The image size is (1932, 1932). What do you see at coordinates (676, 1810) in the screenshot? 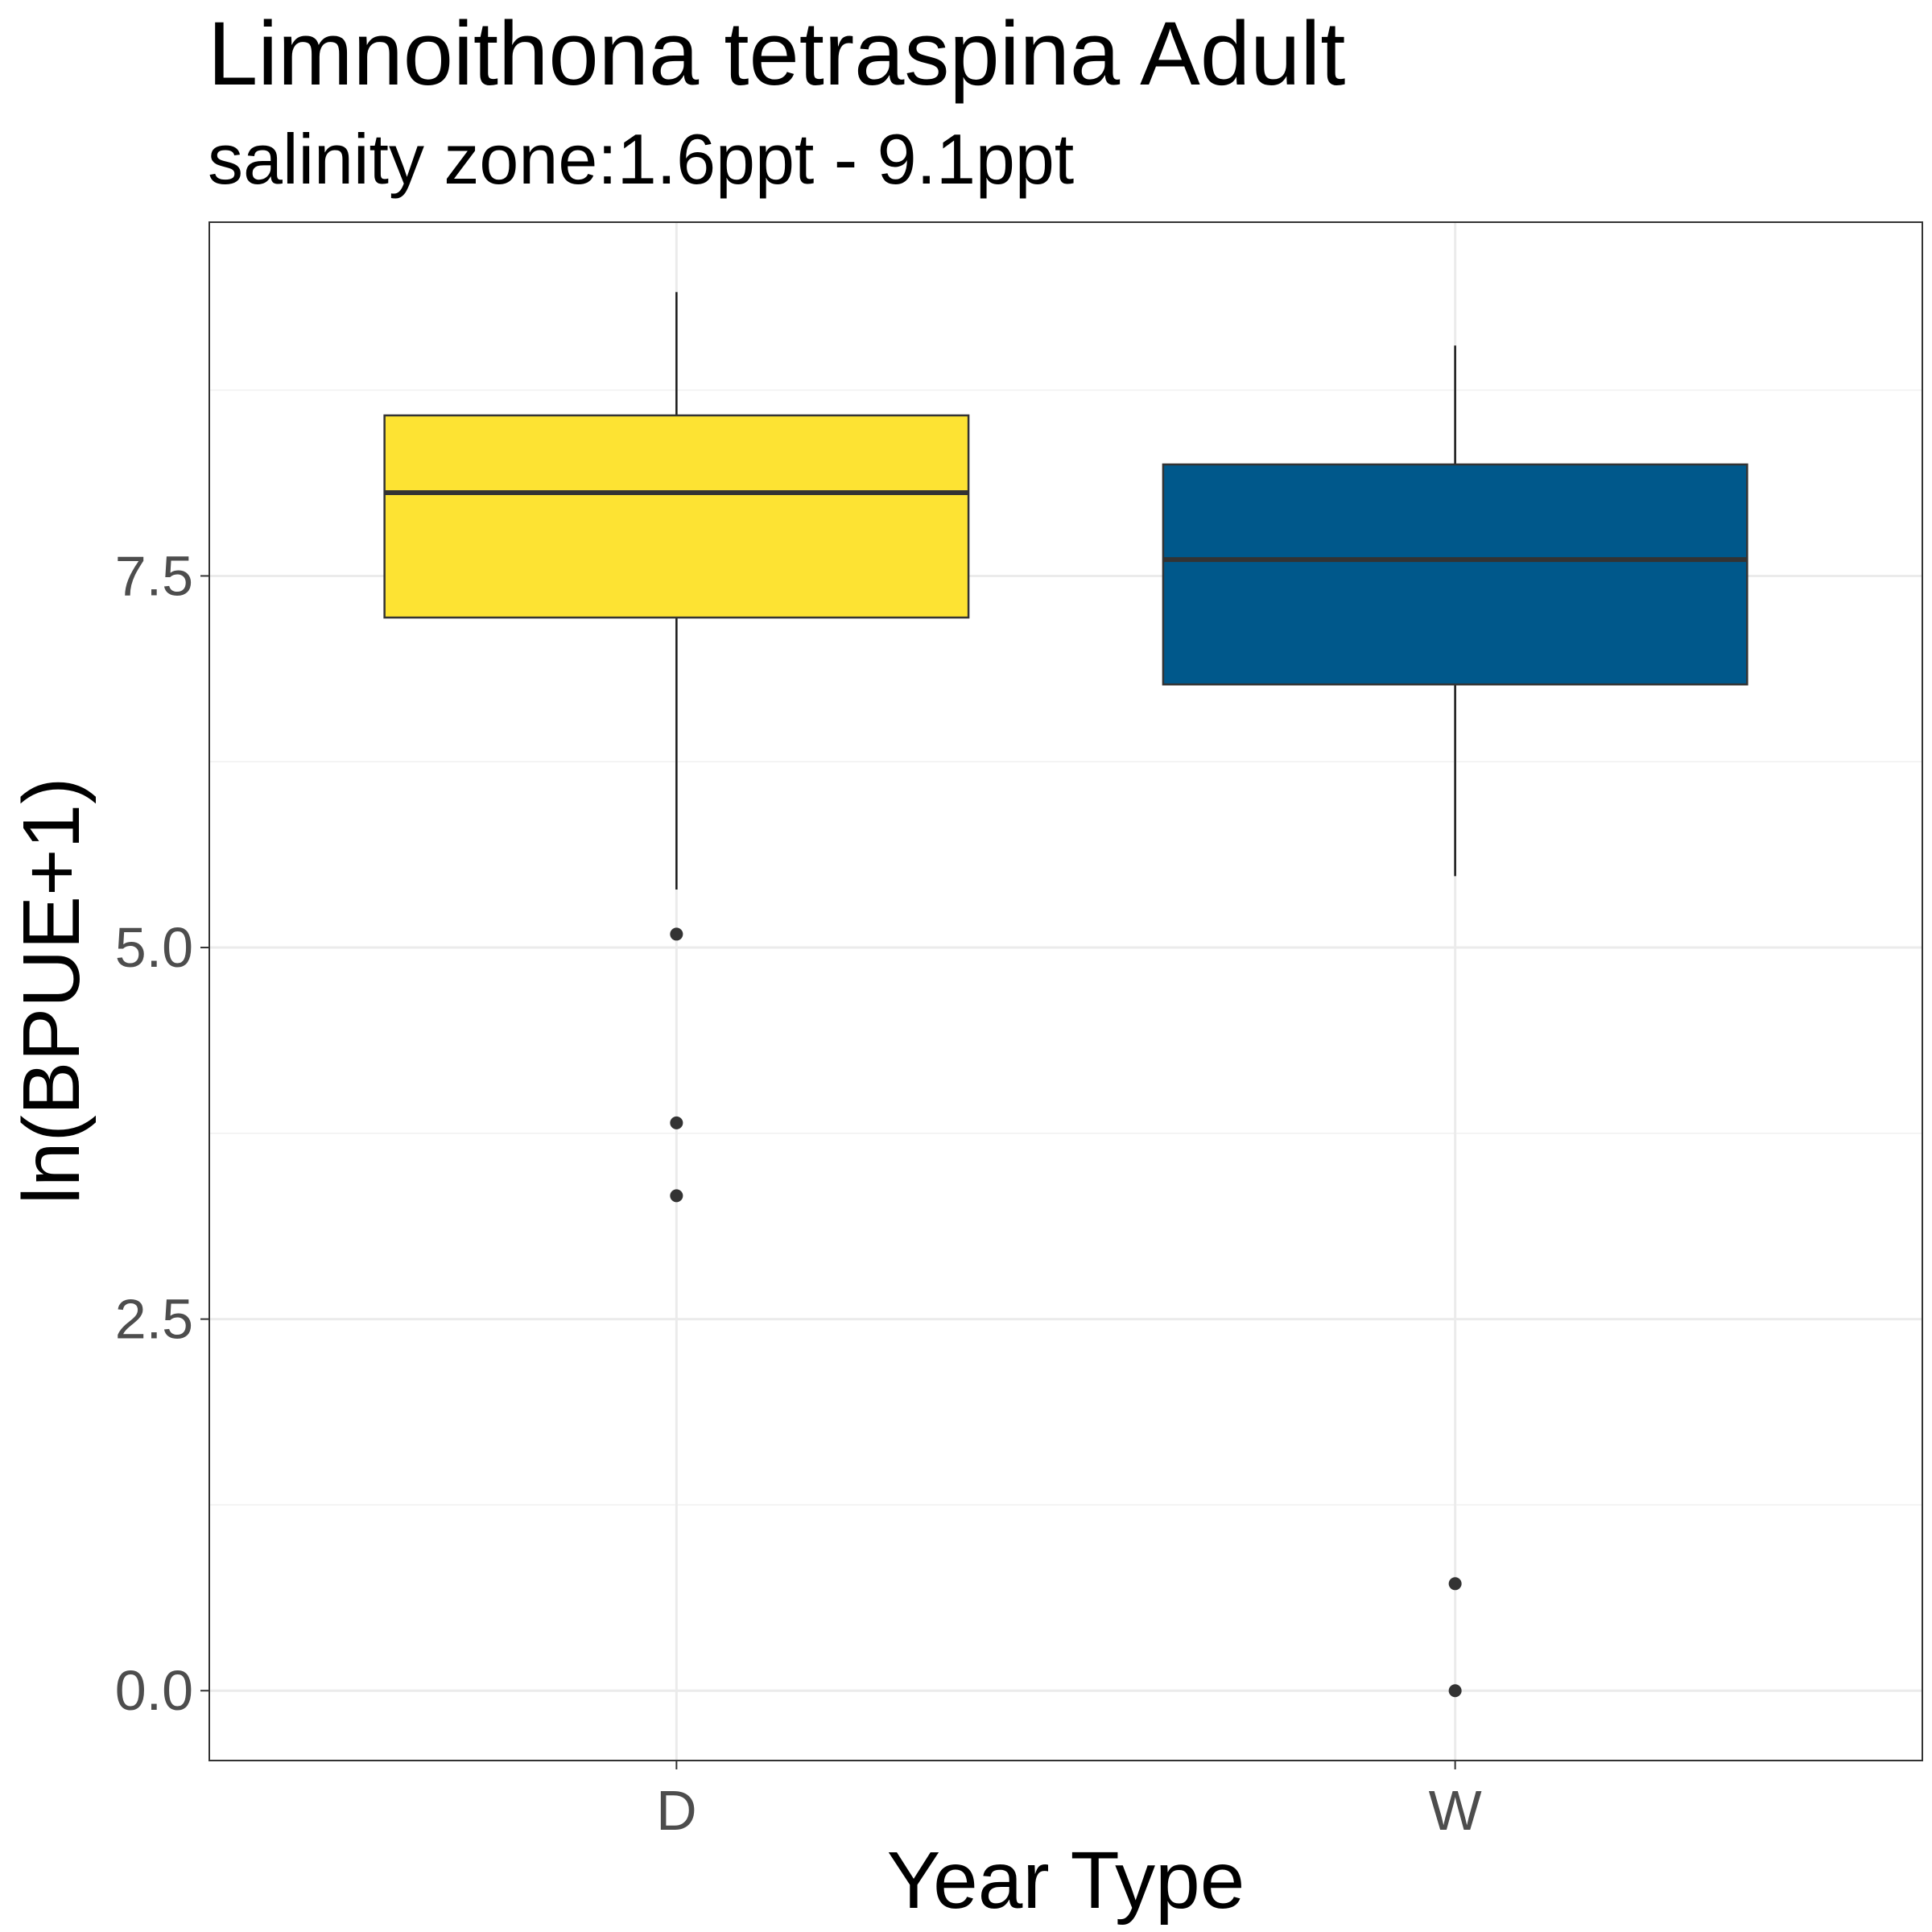
I see `x-tick-label: D` at bounding box center [676, 1810].